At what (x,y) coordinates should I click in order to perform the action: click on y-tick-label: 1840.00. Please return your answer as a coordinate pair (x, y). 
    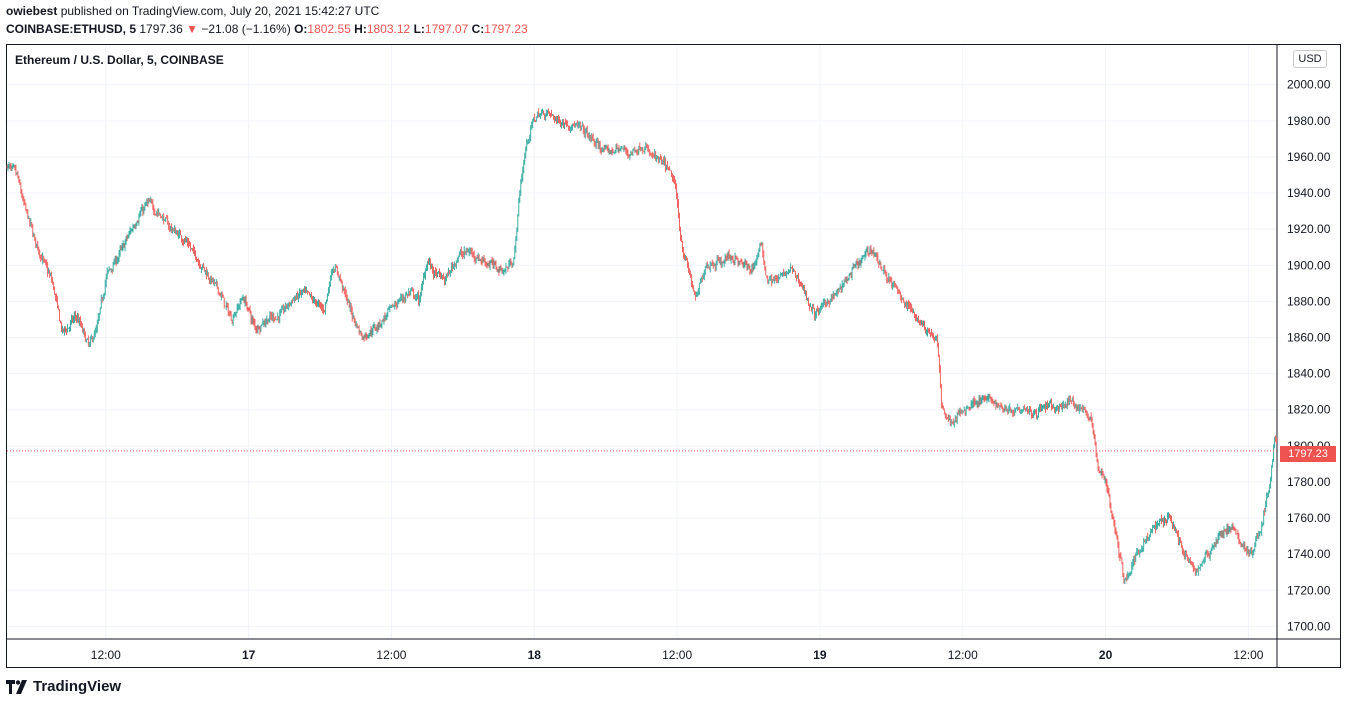
    Looking at the image, I should click on (1309, 374).